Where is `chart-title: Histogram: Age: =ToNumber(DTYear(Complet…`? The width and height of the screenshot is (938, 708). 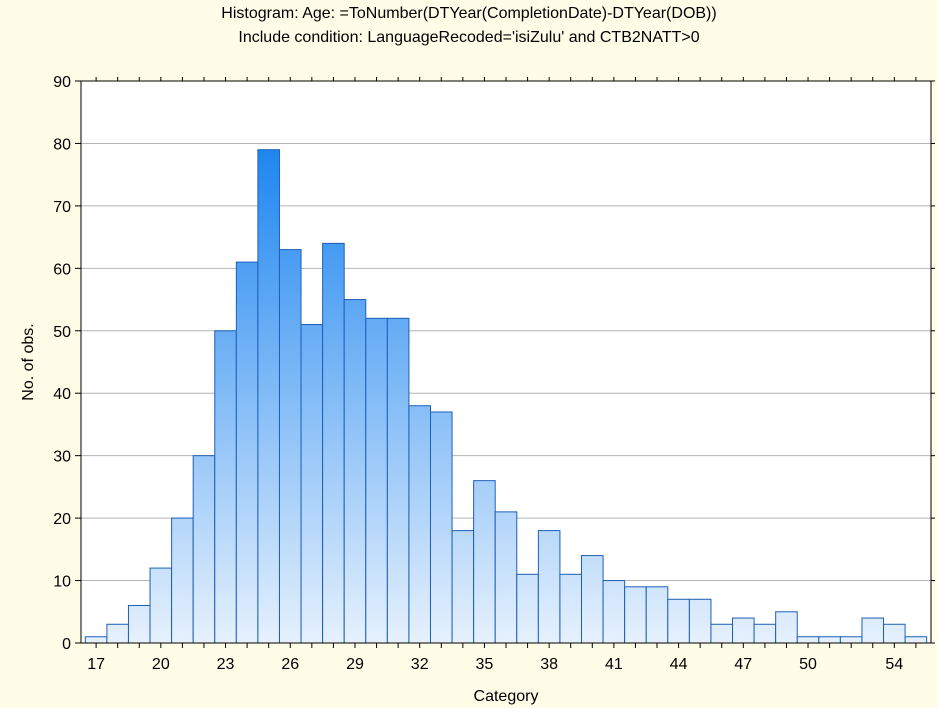 chart-title: Histogram: Age: =ToNumber(DTYear(Complet… is located at coordinates (469, 13).